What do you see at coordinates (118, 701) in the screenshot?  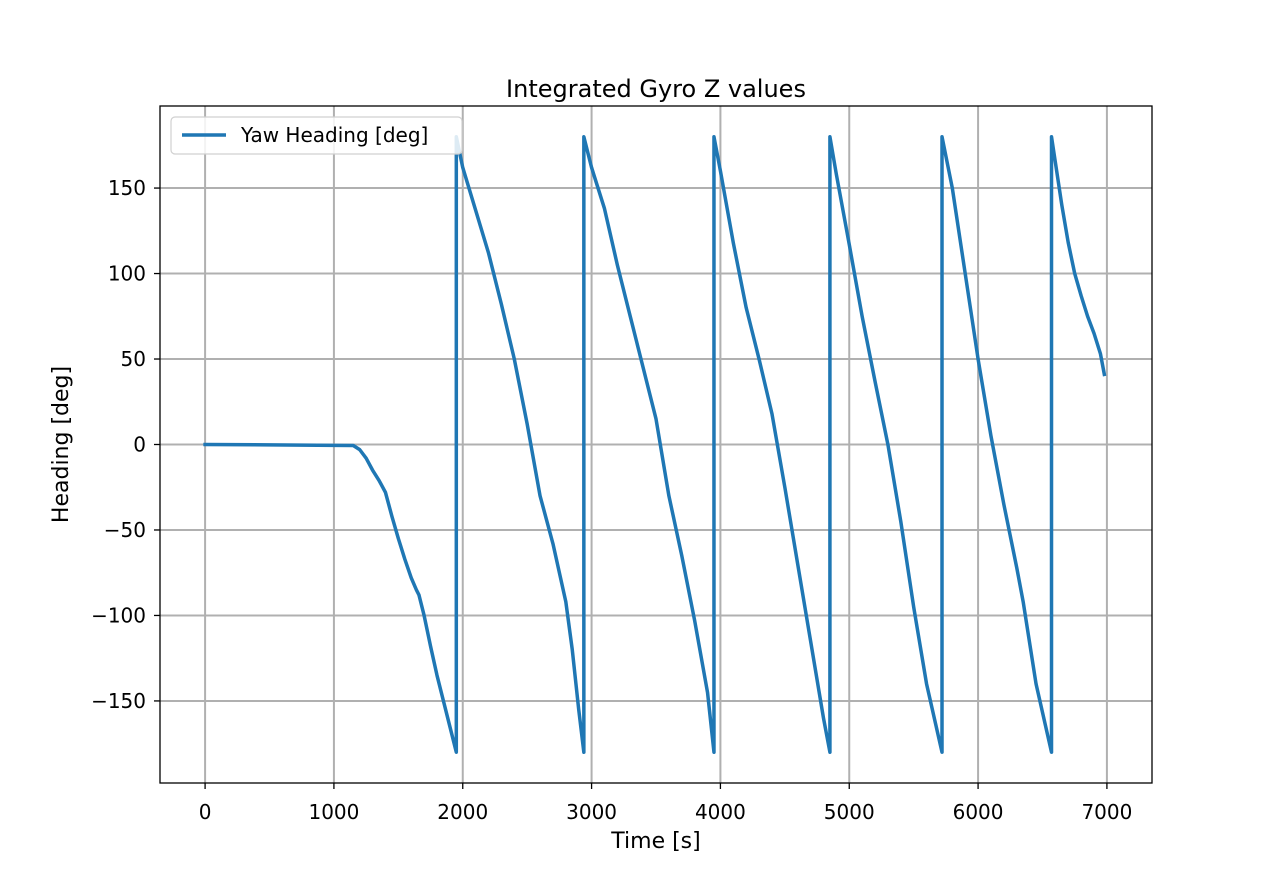 I see `y-tick-label: −150` at bounding box center [118, 701].